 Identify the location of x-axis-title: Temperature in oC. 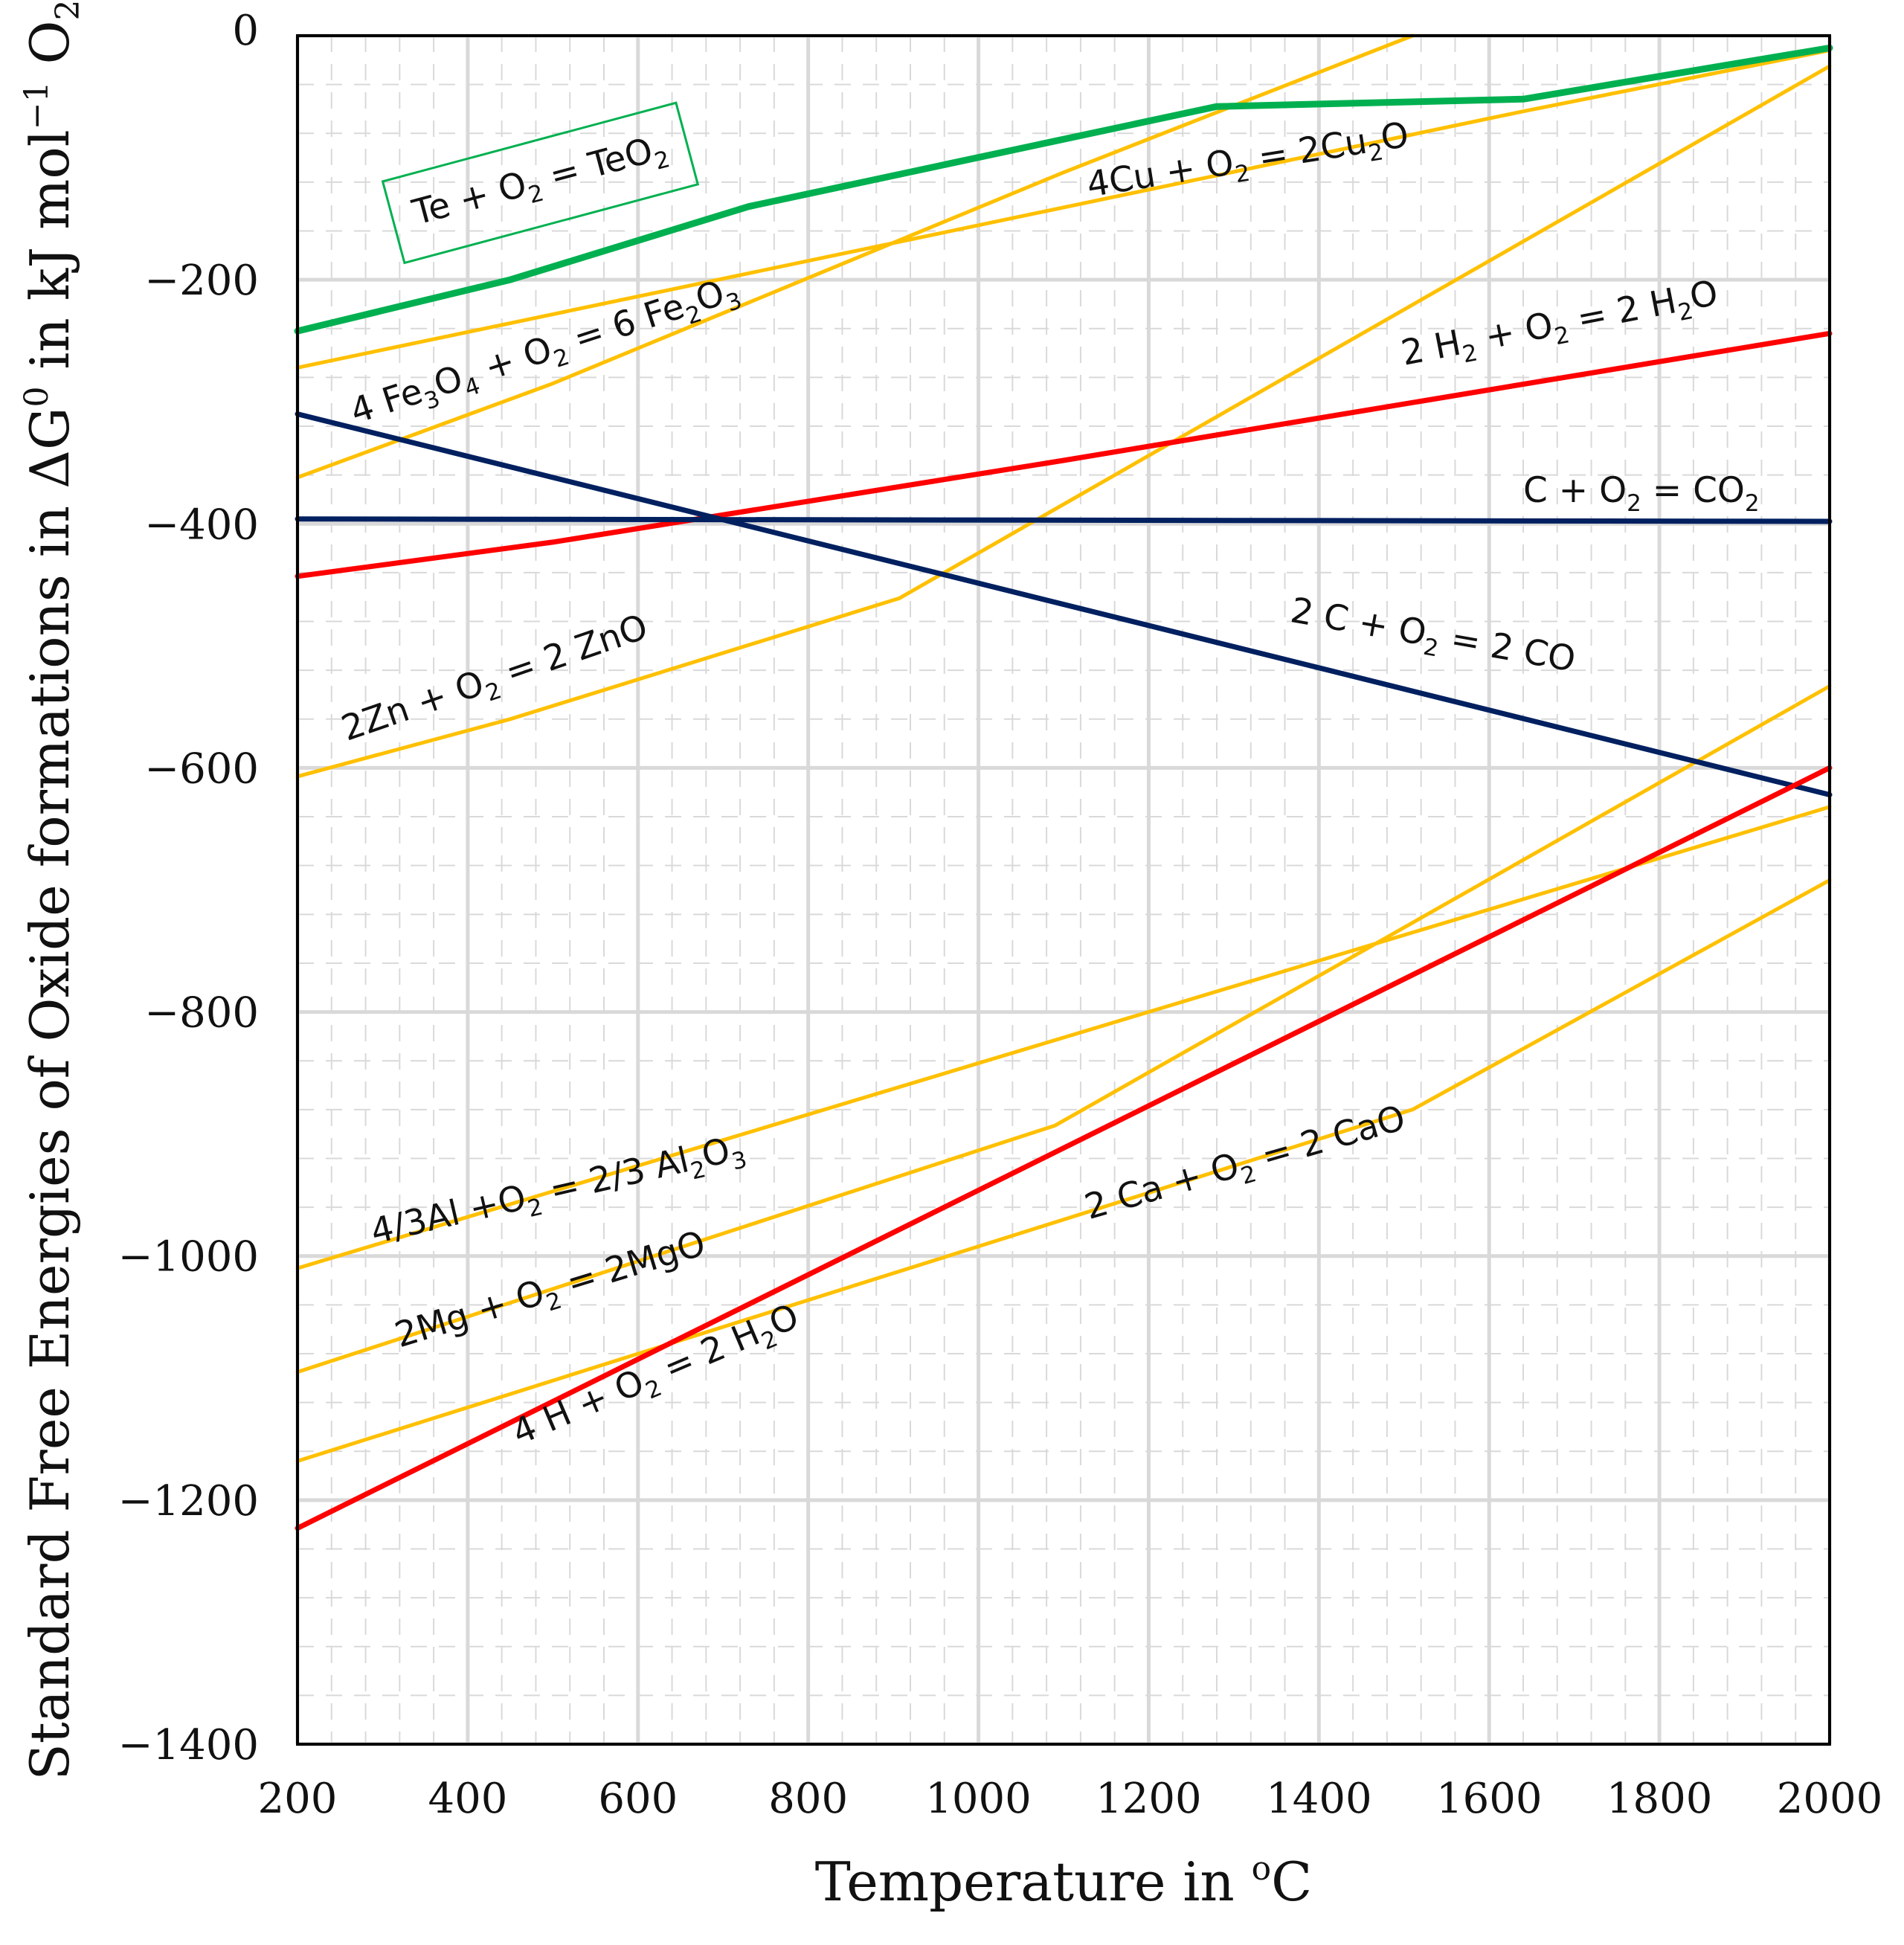
(1064, 1882).